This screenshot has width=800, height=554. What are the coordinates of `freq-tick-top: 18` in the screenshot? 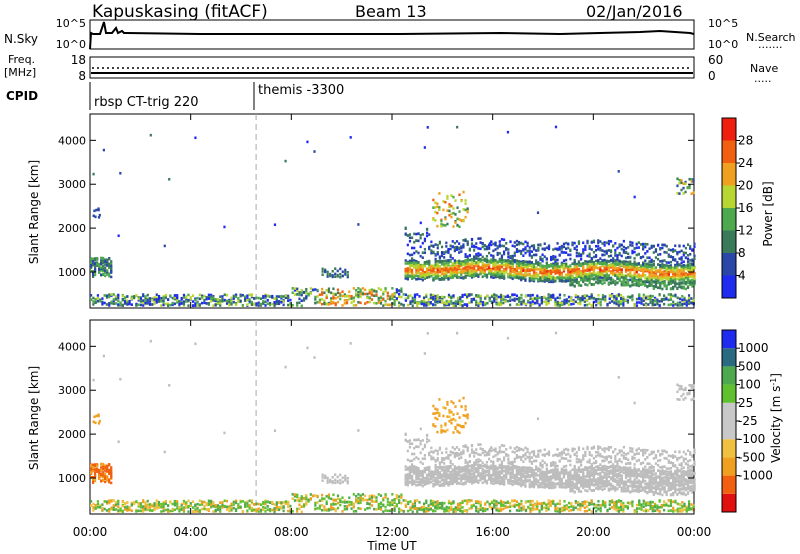 It's located at (78, 60).